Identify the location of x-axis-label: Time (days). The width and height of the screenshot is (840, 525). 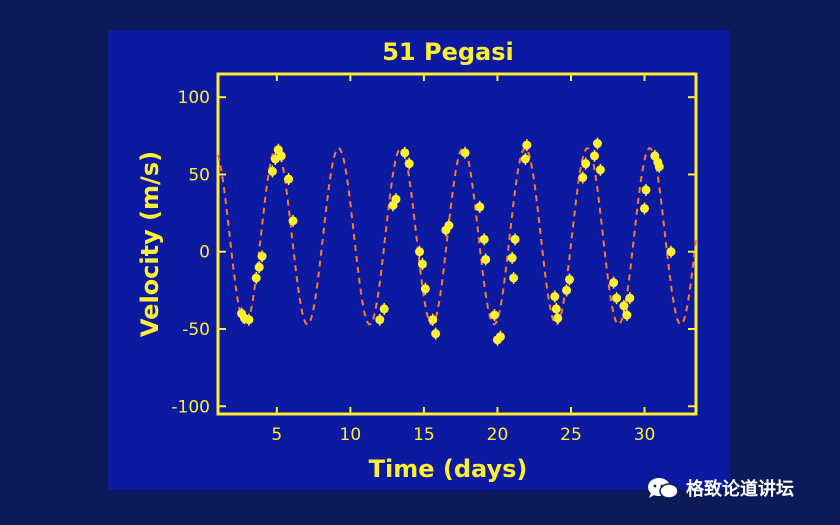
(448, 469).